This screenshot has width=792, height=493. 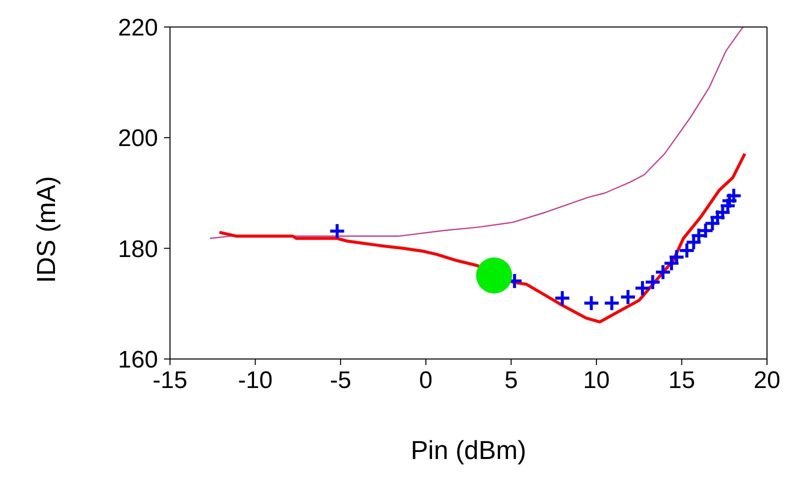 What do you see at coordinates (596, 380) in the screenshot?
I see `x-tick-label: 10` at bounding box center [596, 380].